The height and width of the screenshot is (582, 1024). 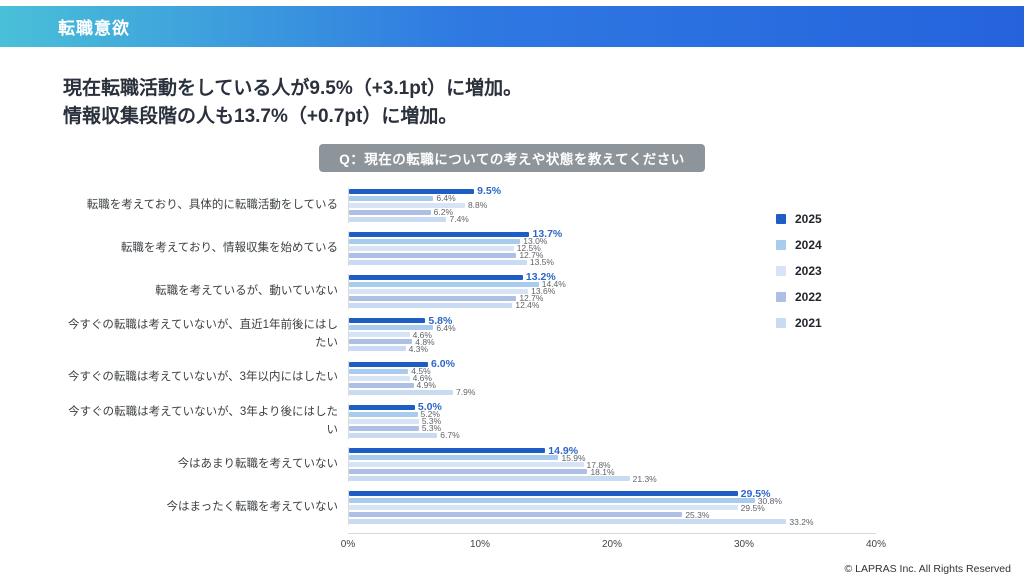 What do you see at coordinates (801, 521) in the screenshot?
I see `value-label-2021: 33.2%` at bounding box center [801, 521].